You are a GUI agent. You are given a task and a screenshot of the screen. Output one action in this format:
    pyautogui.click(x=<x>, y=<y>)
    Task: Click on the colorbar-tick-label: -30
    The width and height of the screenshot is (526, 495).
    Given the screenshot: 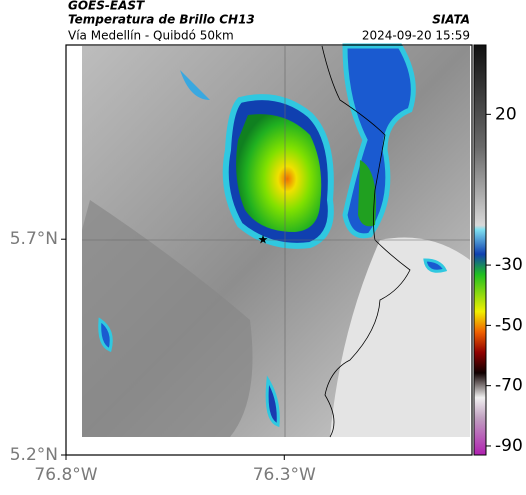 What is the action you would take?
    pyautogui.click(x=509, y=265)
    